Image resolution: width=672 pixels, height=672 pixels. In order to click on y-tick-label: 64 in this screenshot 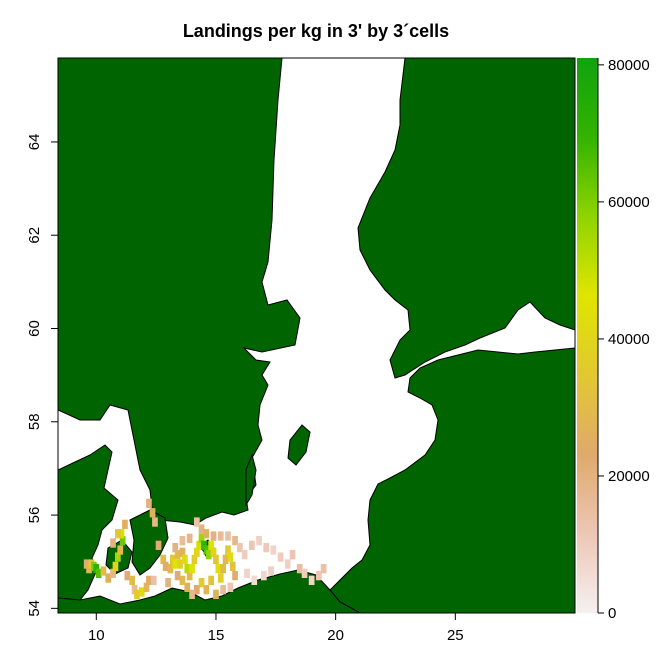, I will do `click(34, 142)`.